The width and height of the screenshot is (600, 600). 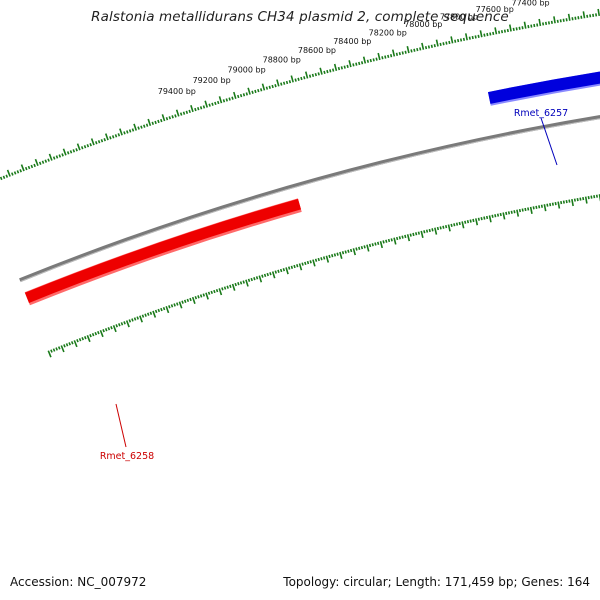 What do you see at coordinates (541, 113) in the screenshot?
I see `gene-label-rmet-6257: Rmet_6257` at bounding box center [541, 113].